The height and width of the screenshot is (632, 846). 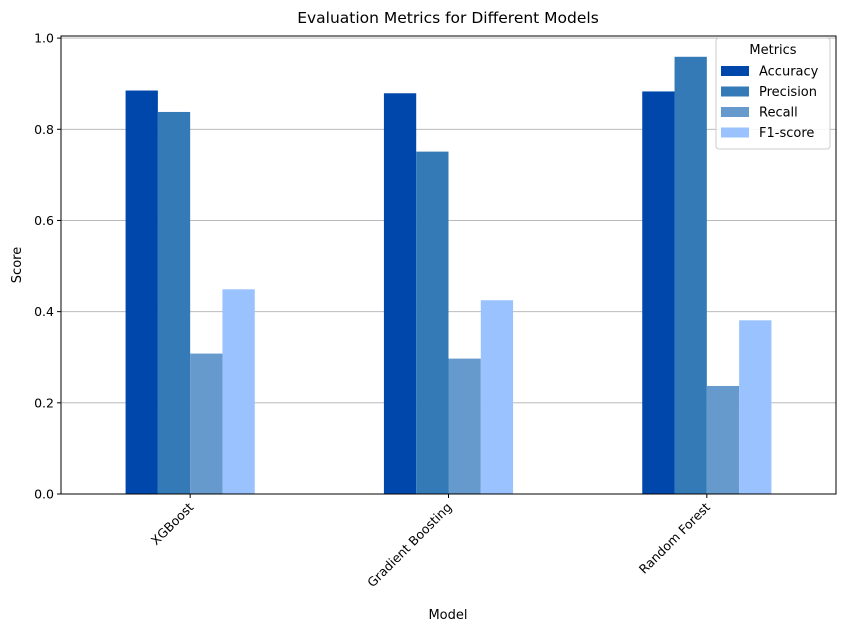 I want to click on legend-box, so click(x=773, y=93).